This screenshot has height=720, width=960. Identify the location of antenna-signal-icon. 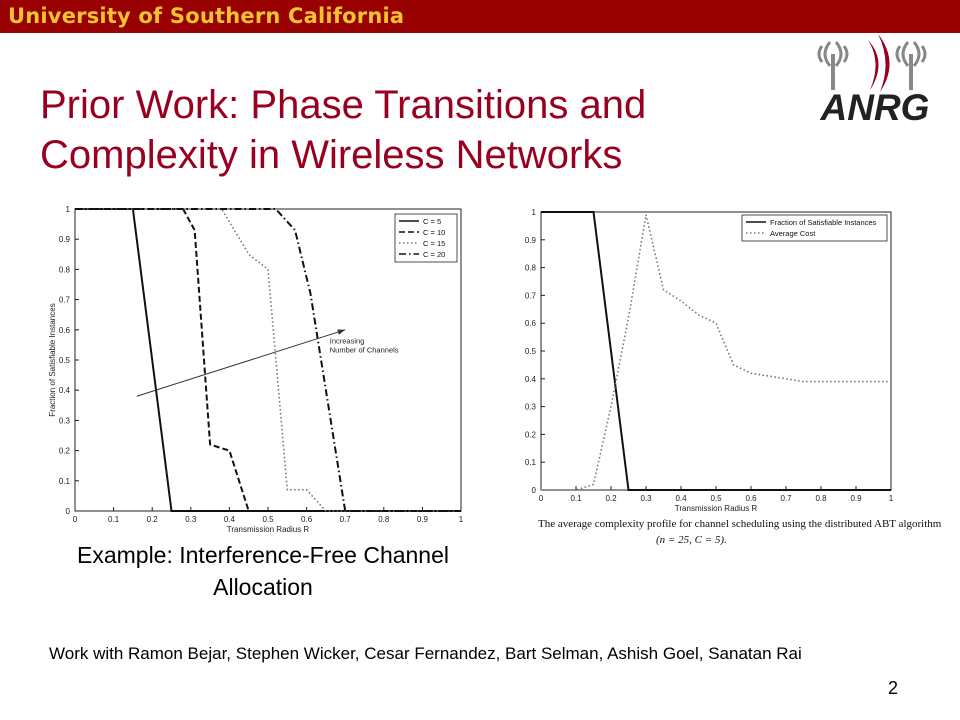
(872, 65).